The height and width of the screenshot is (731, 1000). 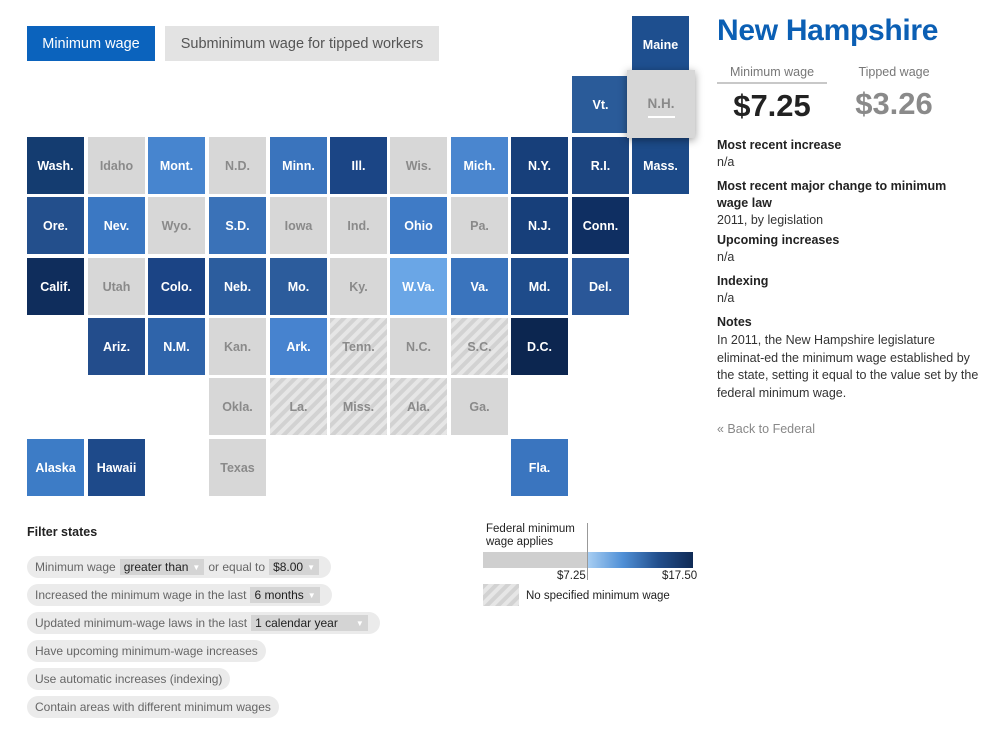 What do you see at coordinates (418, 406) in the screenshot?
I see `state-tile-ala: Ala.` at bounding box center [418, 406].